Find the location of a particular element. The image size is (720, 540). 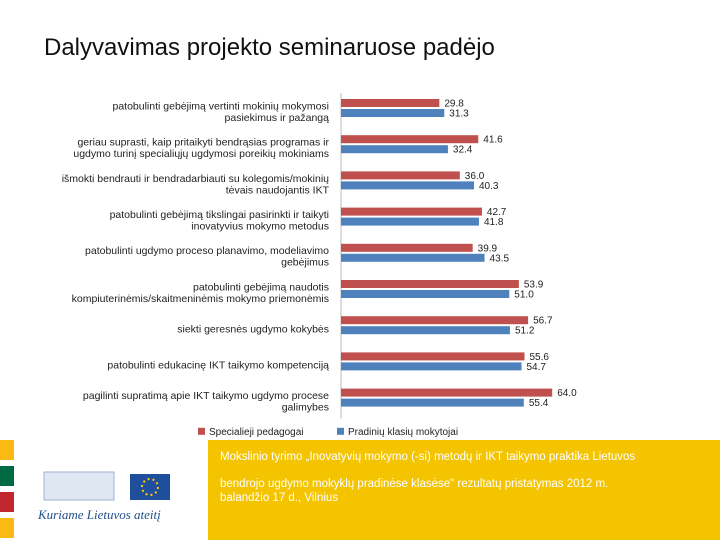

data-label: 36.0 is located at coordinates (475, 176).